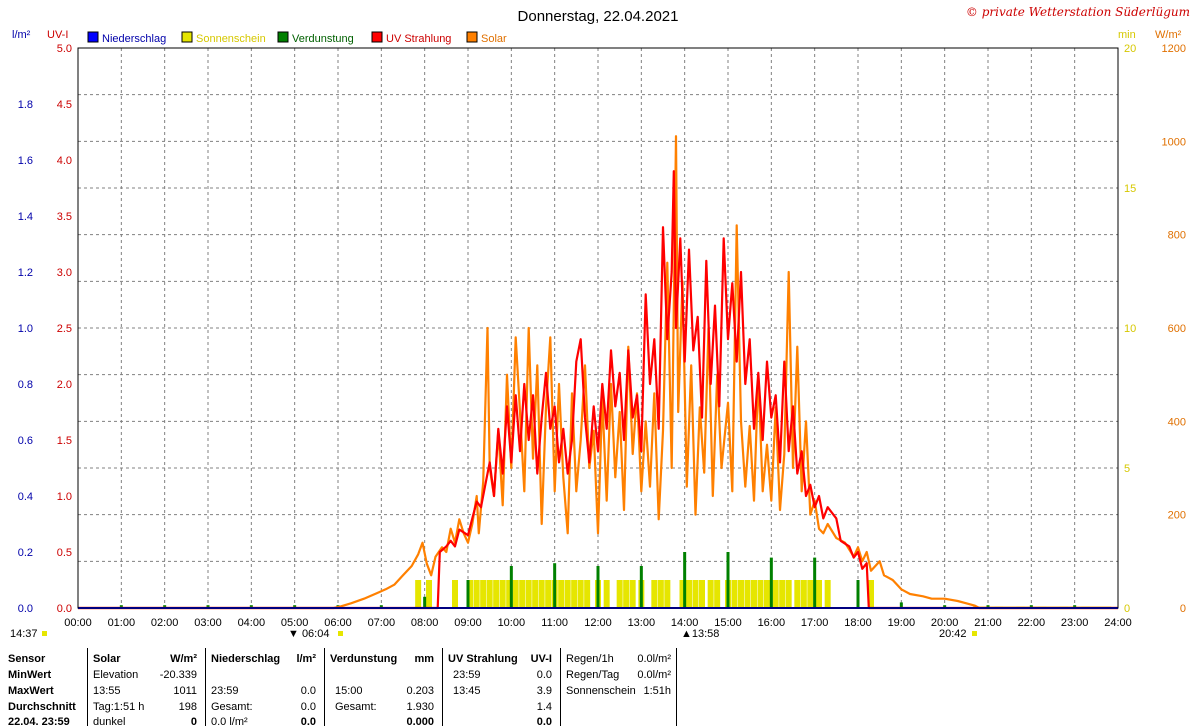 This screenshot has width=1200, height=728. What do you see at coordinates (494, 39) in the screenshot?
I see `legend-label-4: Solar` at bounding box center [494, 39].